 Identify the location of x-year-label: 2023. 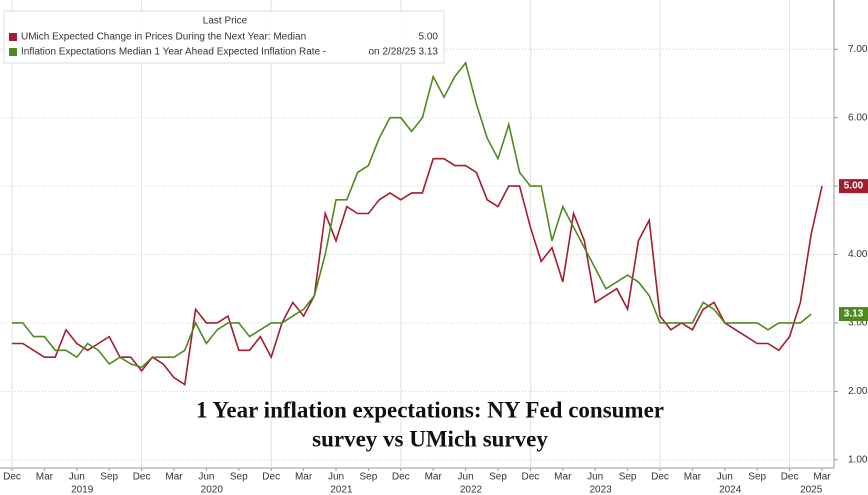
(600, 490).